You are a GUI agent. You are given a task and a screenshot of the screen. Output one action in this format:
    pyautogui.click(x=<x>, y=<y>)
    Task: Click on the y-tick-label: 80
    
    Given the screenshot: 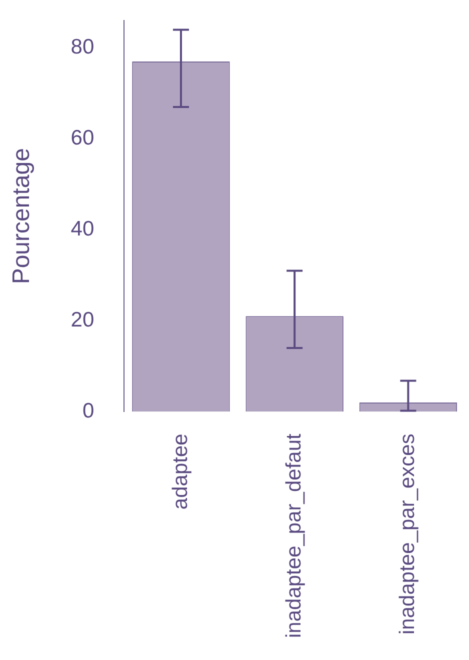 What is the action you would take?
    pyautogui.click(x=82, y=47)
    